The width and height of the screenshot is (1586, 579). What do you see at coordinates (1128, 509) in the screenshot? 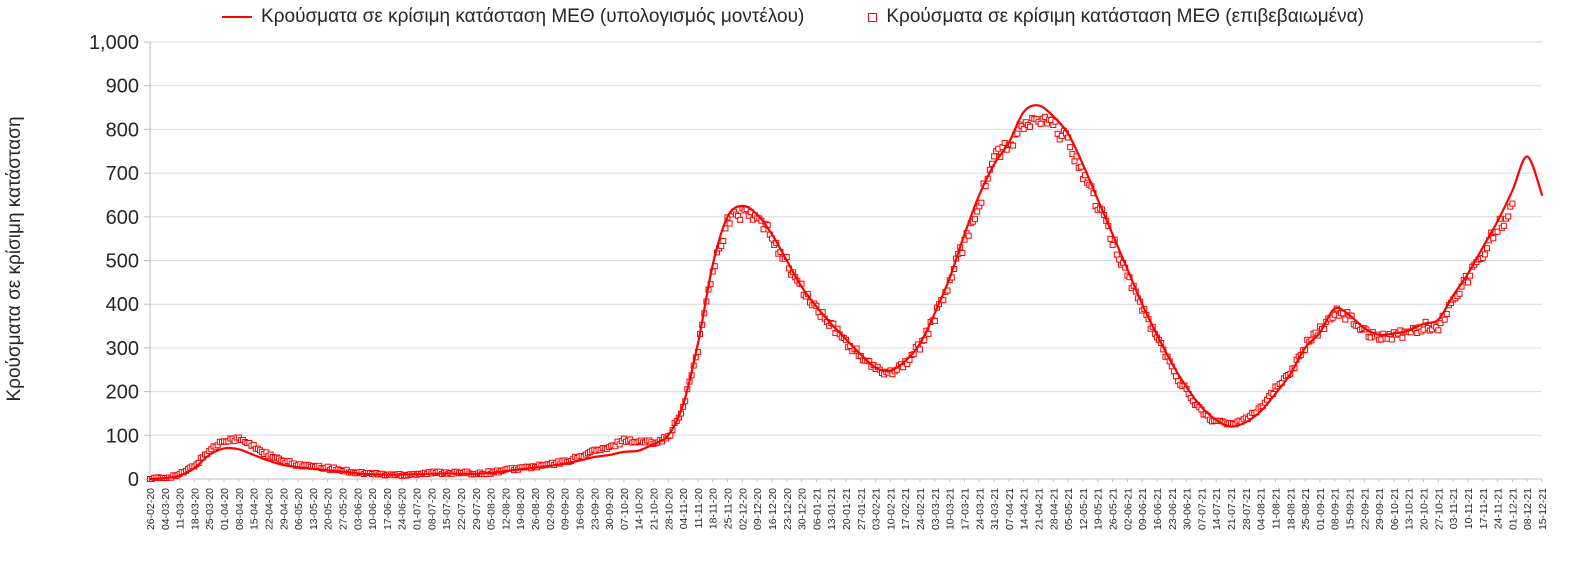
I see `svg-text: 02-06-21` at bounding box center [1128, 509].